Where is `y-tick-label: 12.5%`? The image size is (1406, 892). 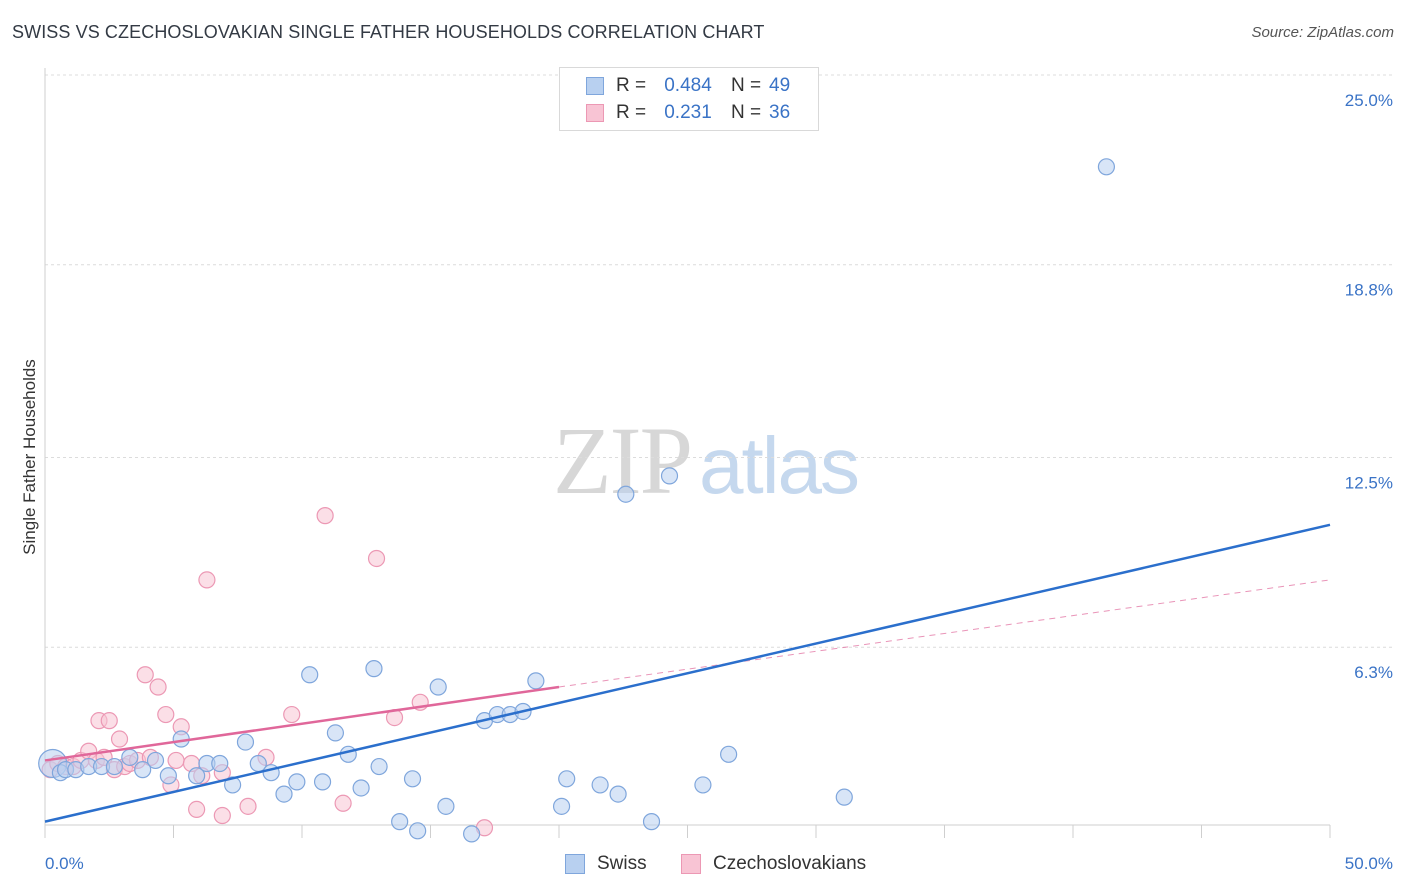 y-tick-label: 12.5% is located at coordinates (1369, 483).